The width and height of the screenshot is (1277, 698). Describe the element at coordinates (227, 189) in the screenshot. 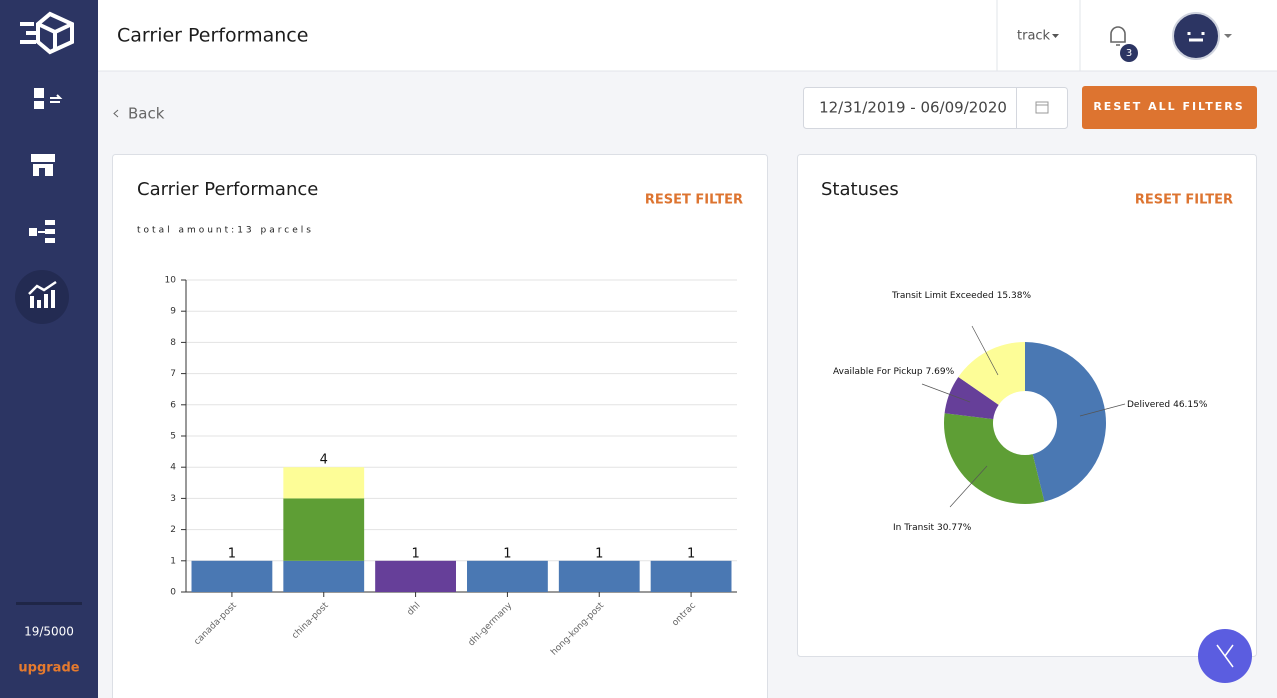

I see `card-title: Carrier Performance` at that location.